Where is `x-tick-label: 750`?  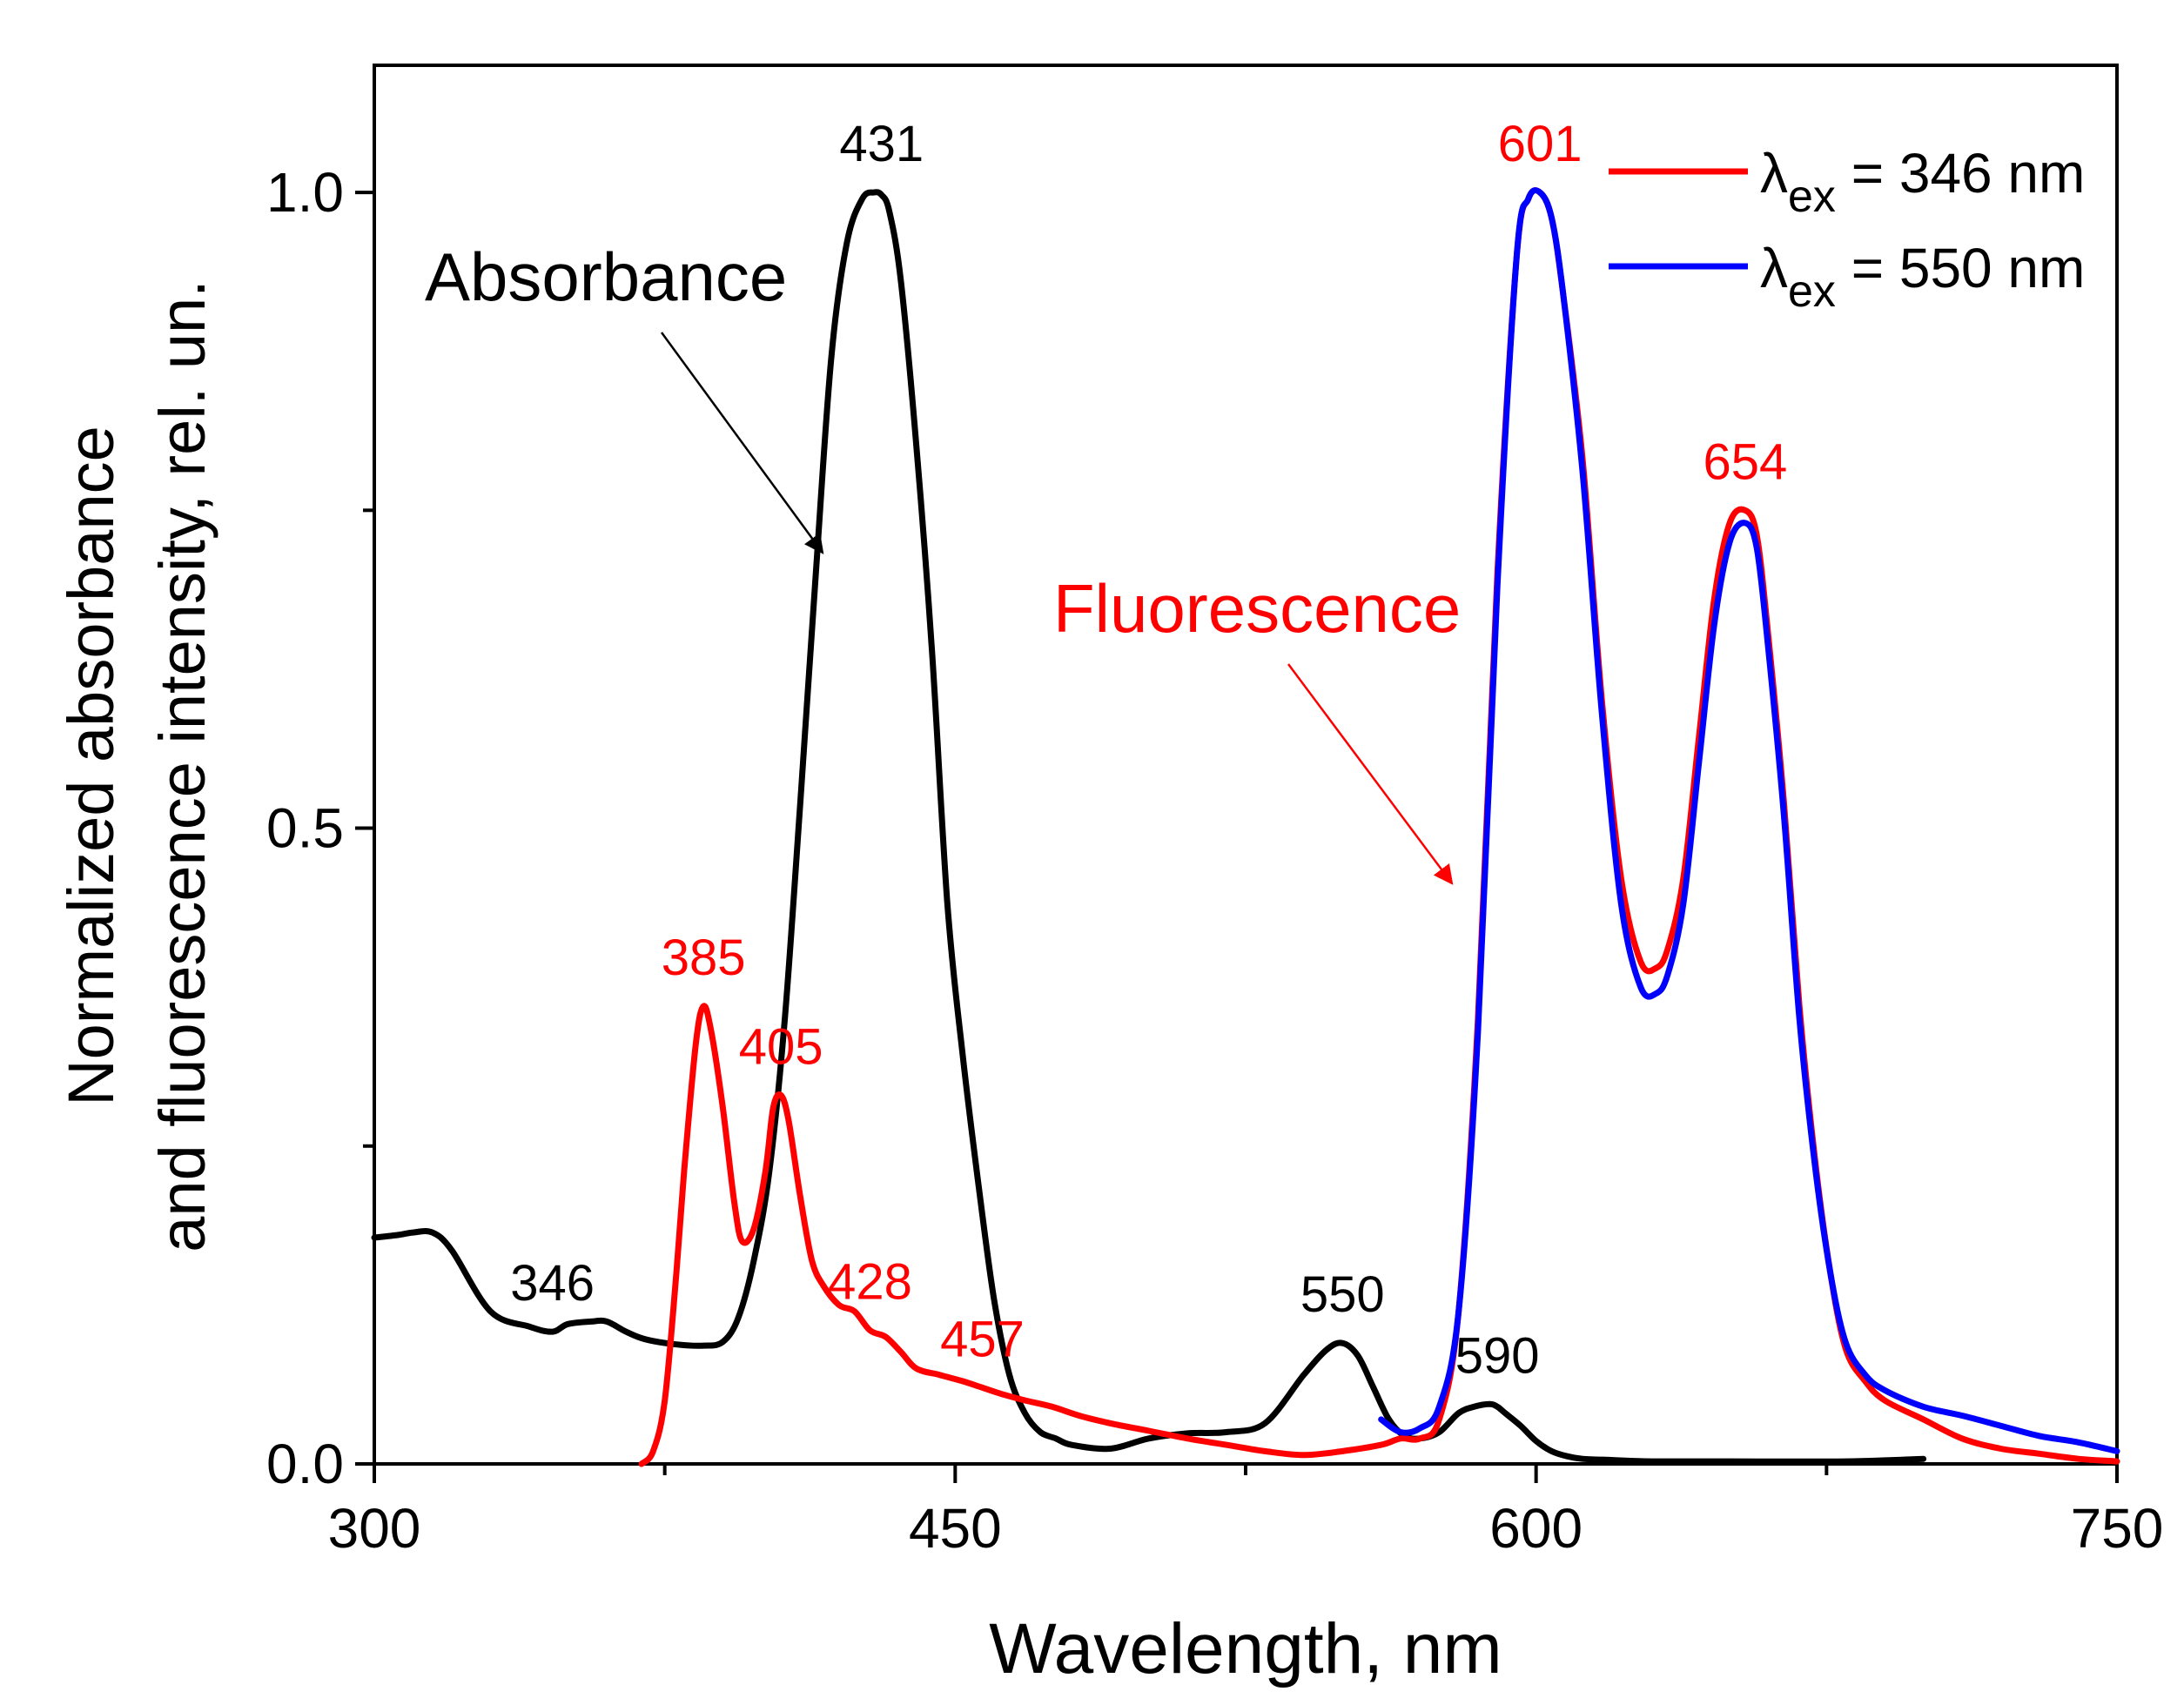
x-tick-label: 750 is located at coordinates (2117, 1528).